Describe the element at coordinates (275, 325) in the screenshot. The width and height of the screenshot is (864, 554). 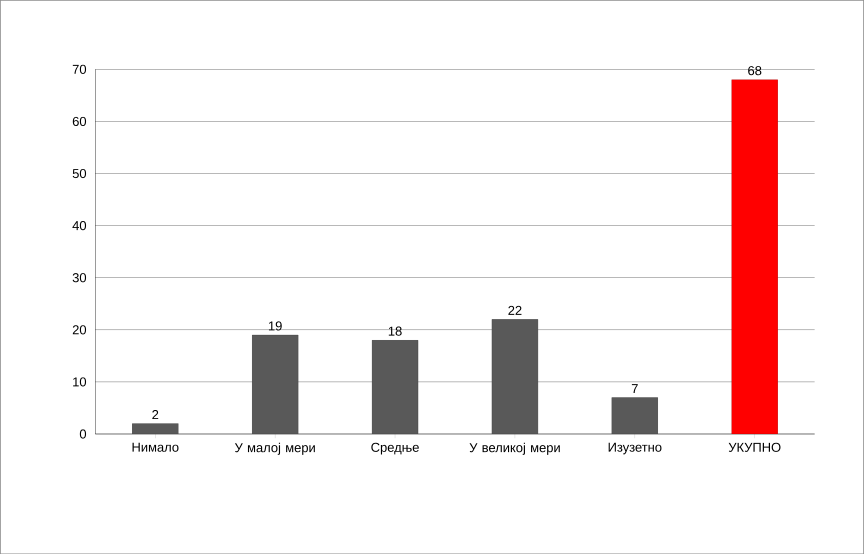
I see `data-label: 19` at that location.